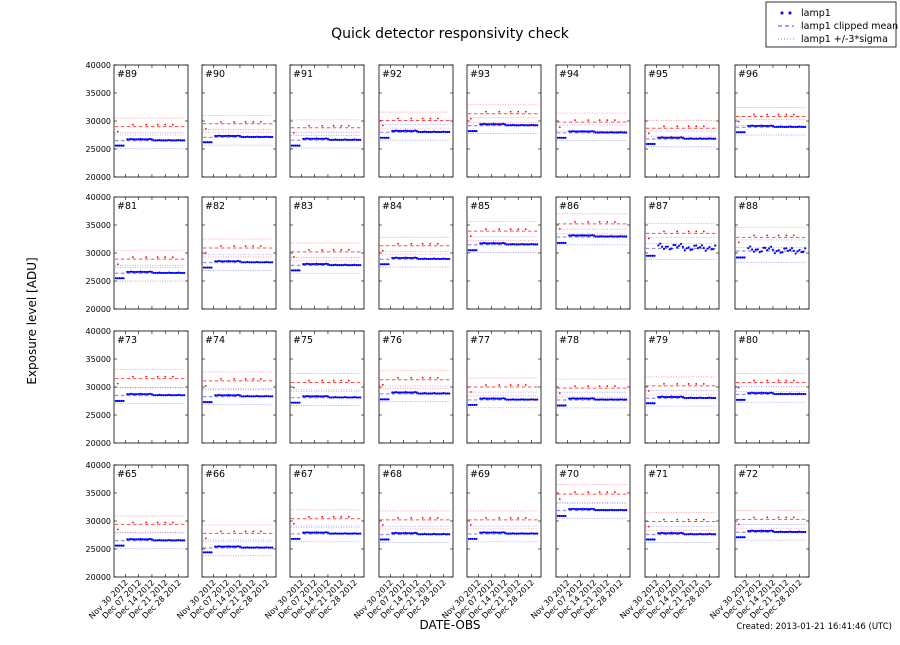 The height and width of the screenshot is (645, 900). I want to click on y-tick-label: 30000, so click(98, 387).